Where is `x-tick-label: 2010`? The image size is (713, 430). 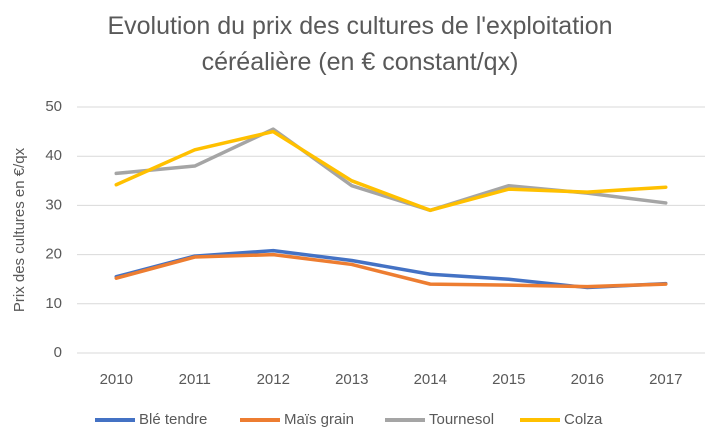 x-tick-label: 2010 is located at coordinates (116, 379).